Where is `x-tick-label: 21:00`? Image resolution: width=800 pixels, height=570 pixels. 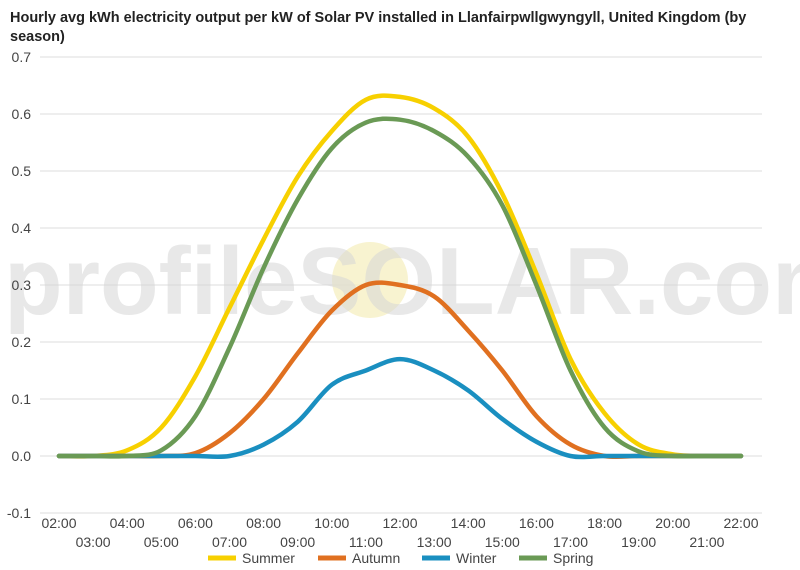
x-tick-label: 21:00 is located at coordinates (706, 542).